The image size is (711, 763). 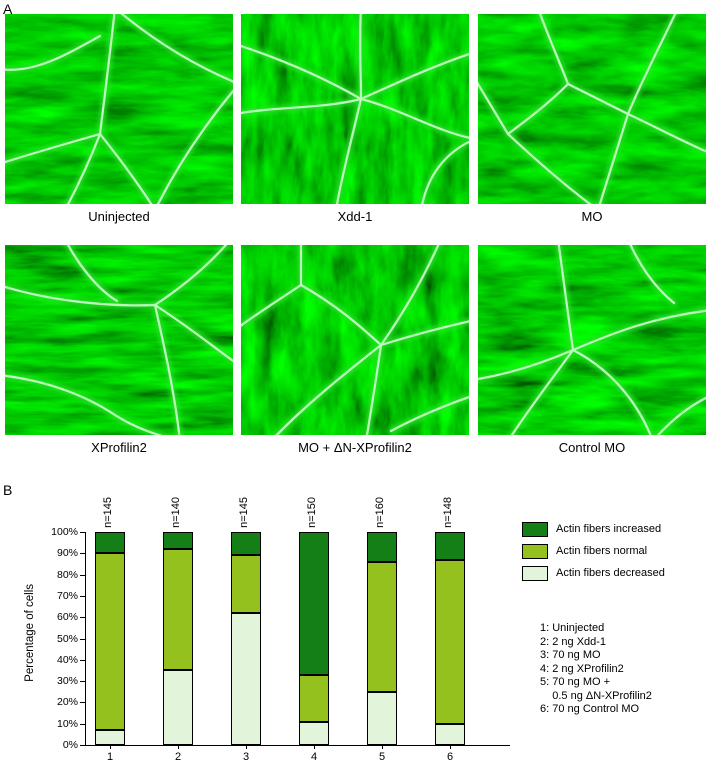 What do you see at coordinates (67, 638) in the screenshot?
I see `y-tick-label: 50%` at bounding box center [67, 638].